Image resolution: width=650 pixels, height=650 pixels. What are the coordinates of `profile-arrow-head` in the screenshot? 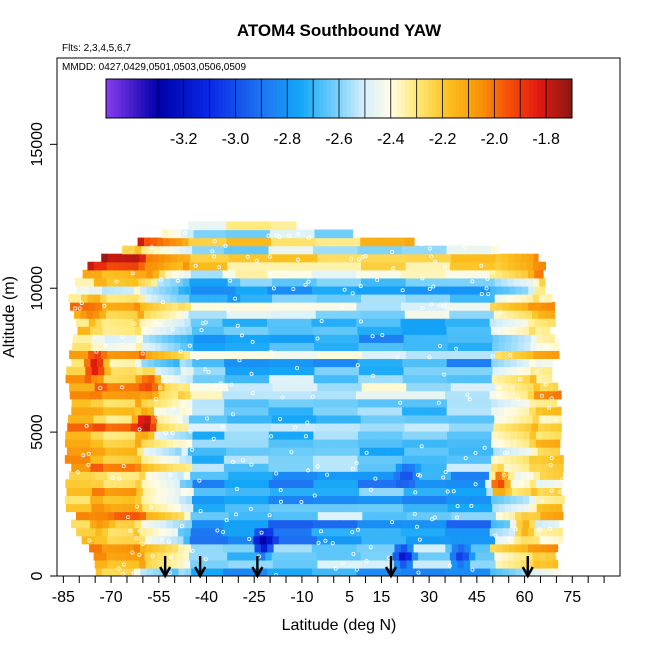 It's located at (165, 572).